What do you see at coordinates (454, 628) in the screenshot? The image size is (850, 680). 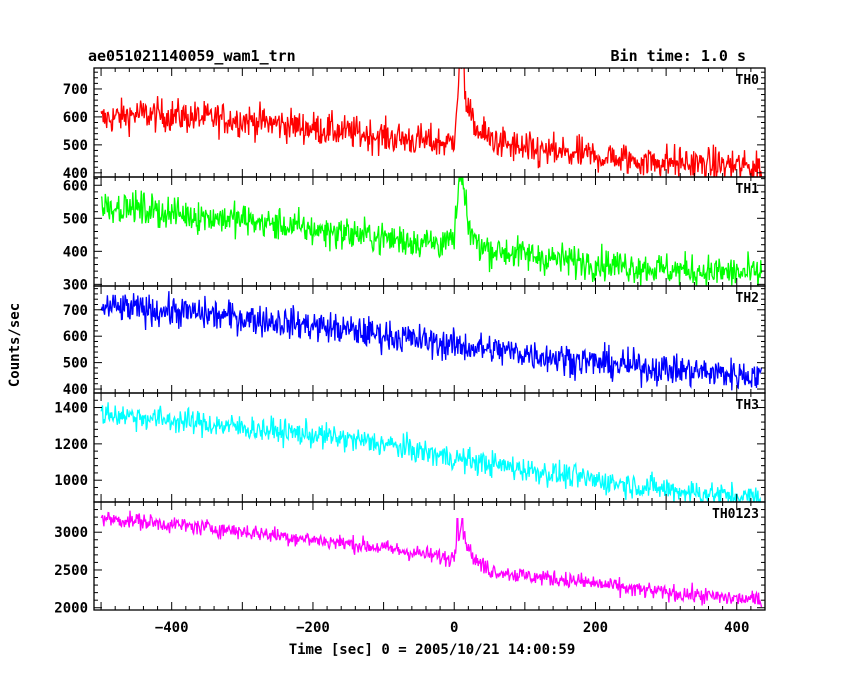 I see `x-tick-label: 0` at bounding box center [454, 628].